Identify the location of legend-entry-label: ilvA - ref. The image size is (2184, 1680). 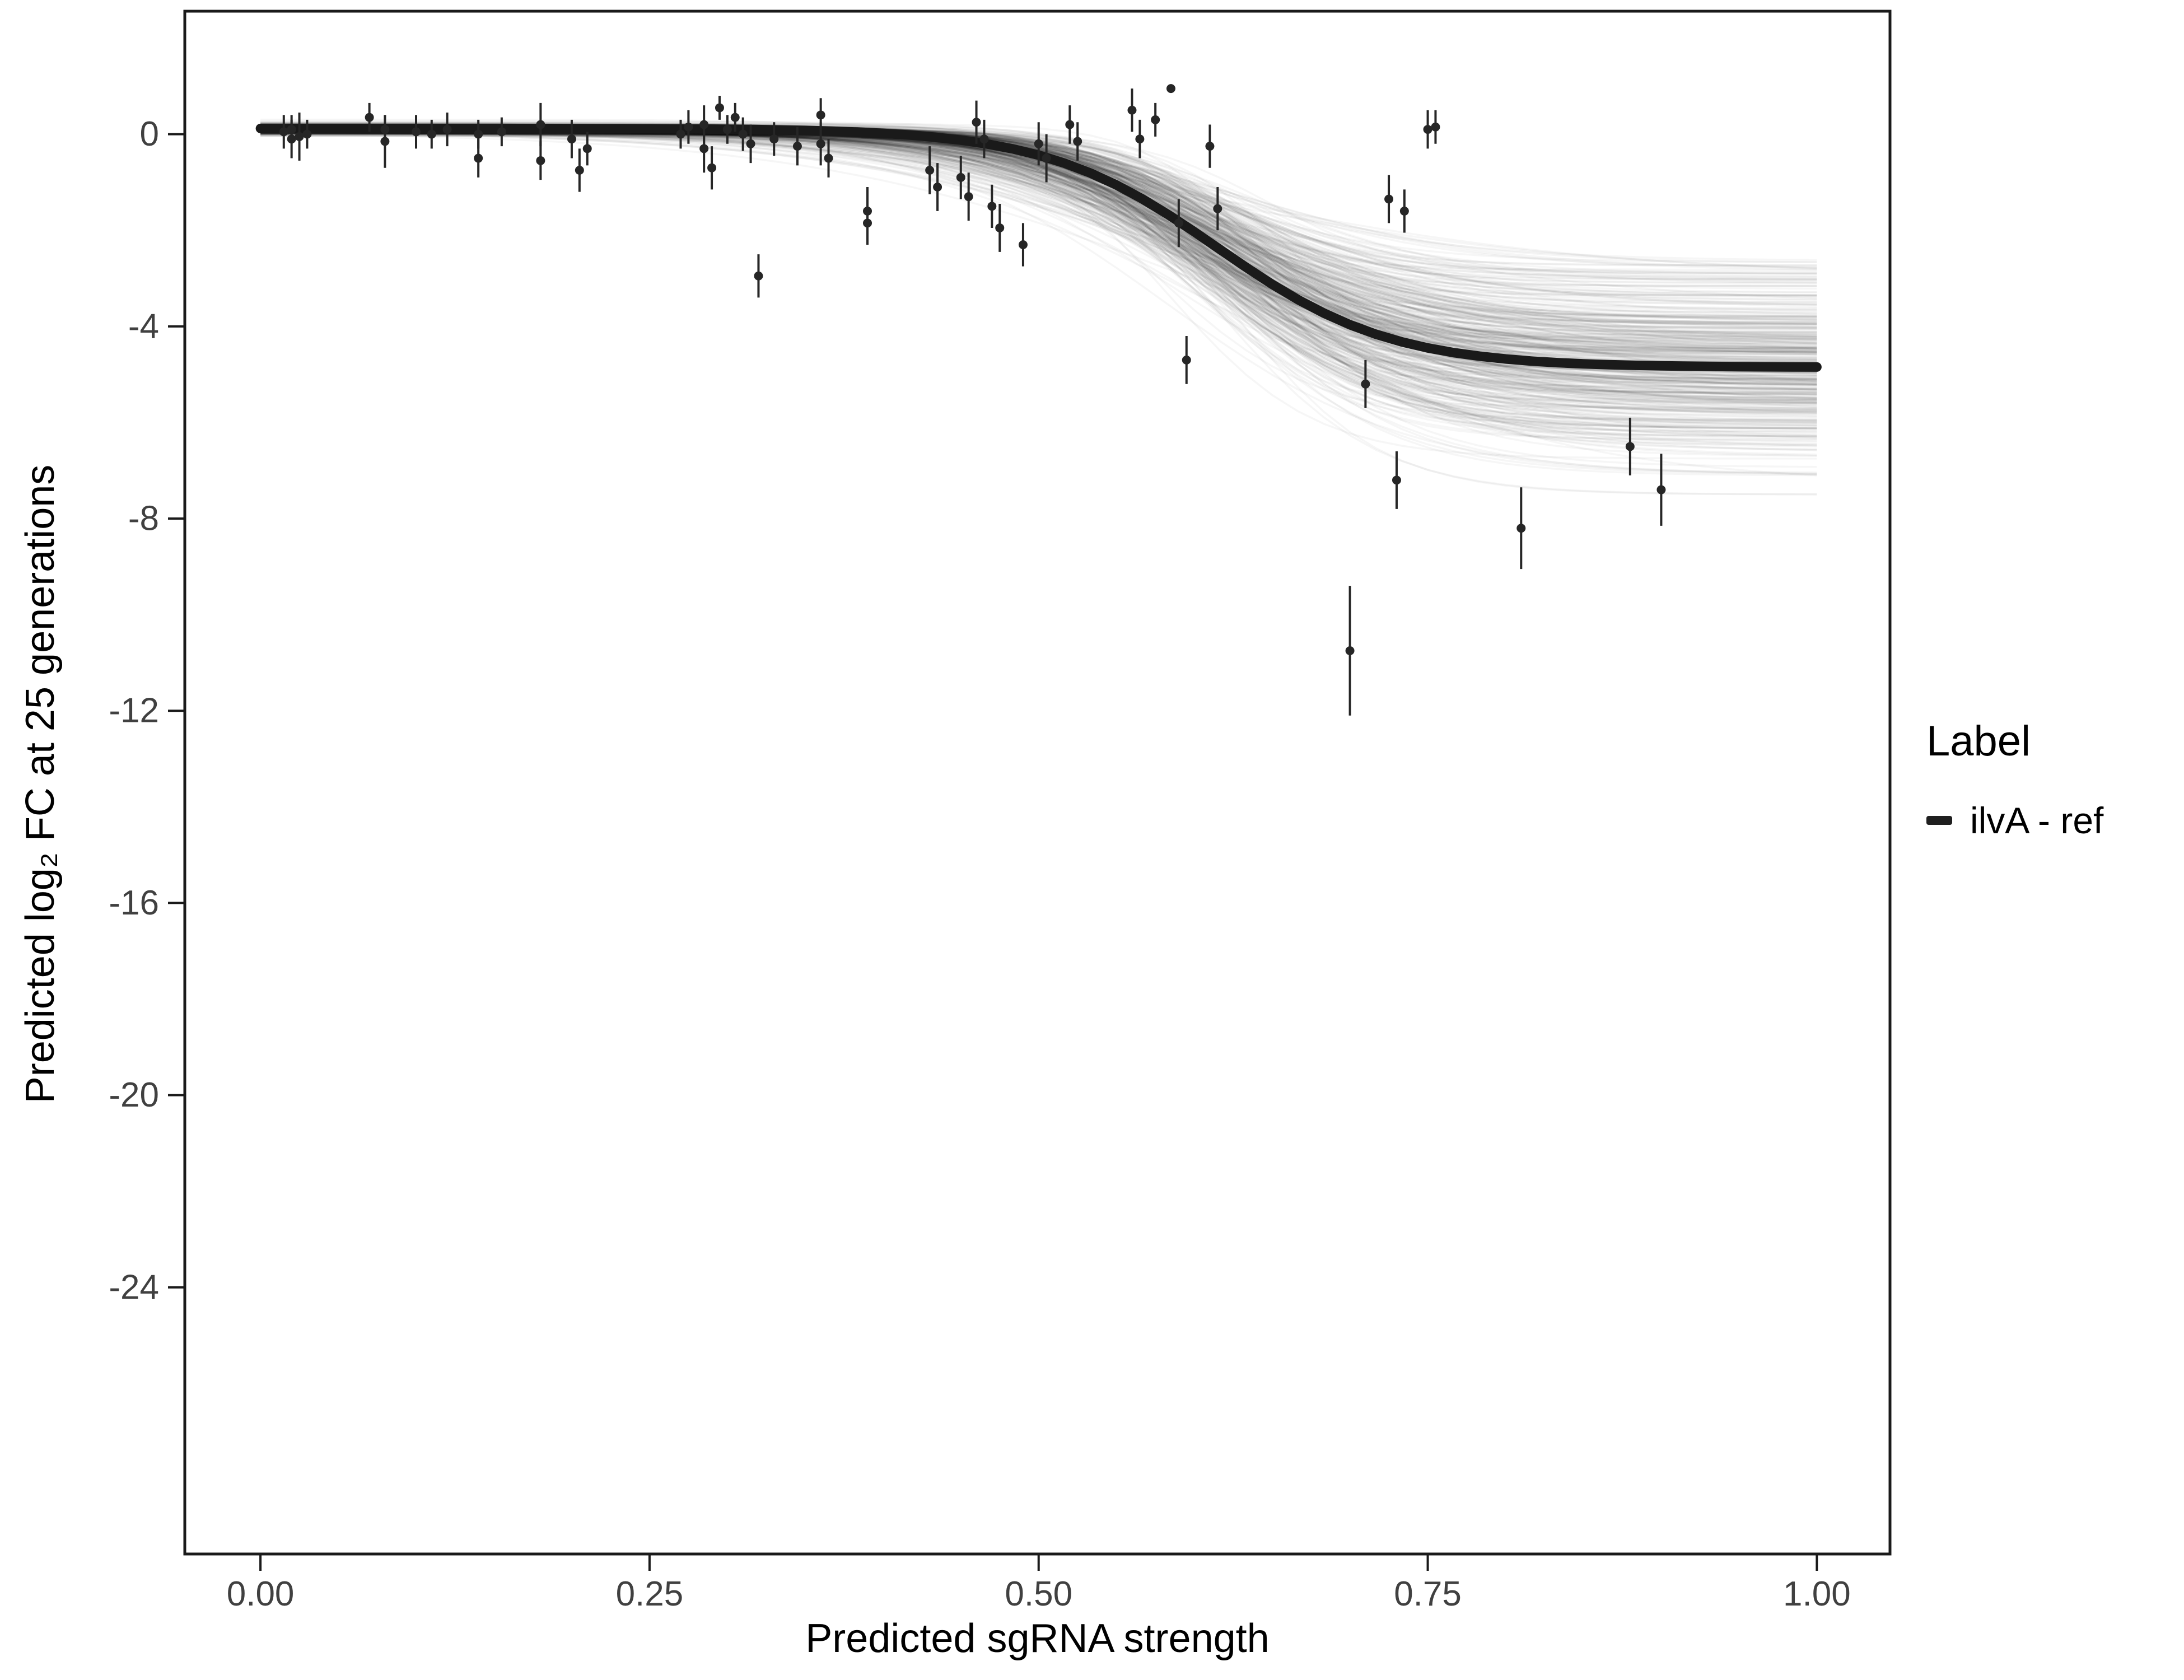
(2037, 821).